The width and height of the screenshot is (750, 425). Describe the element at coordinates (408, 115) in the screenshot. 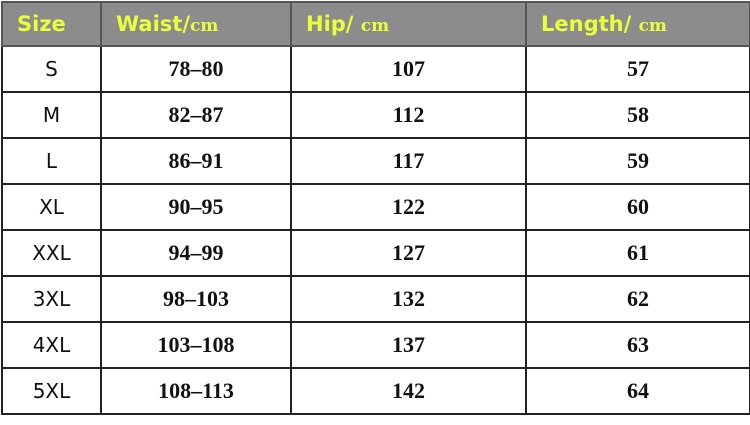

I see `value-cell: 112` at that location.